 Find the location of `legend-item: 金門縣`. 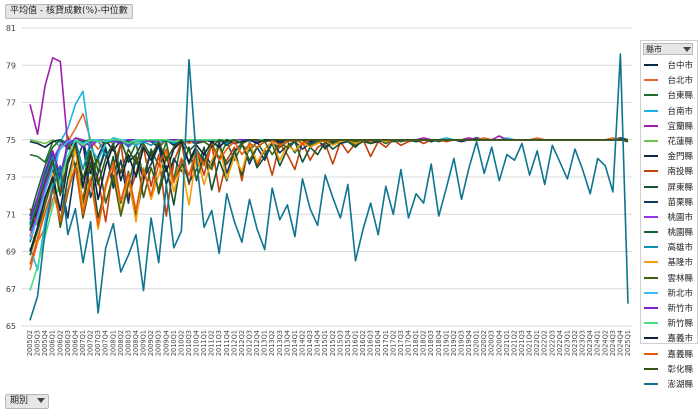

legend-item: 金門縣 is located at coordinates (670, 156).